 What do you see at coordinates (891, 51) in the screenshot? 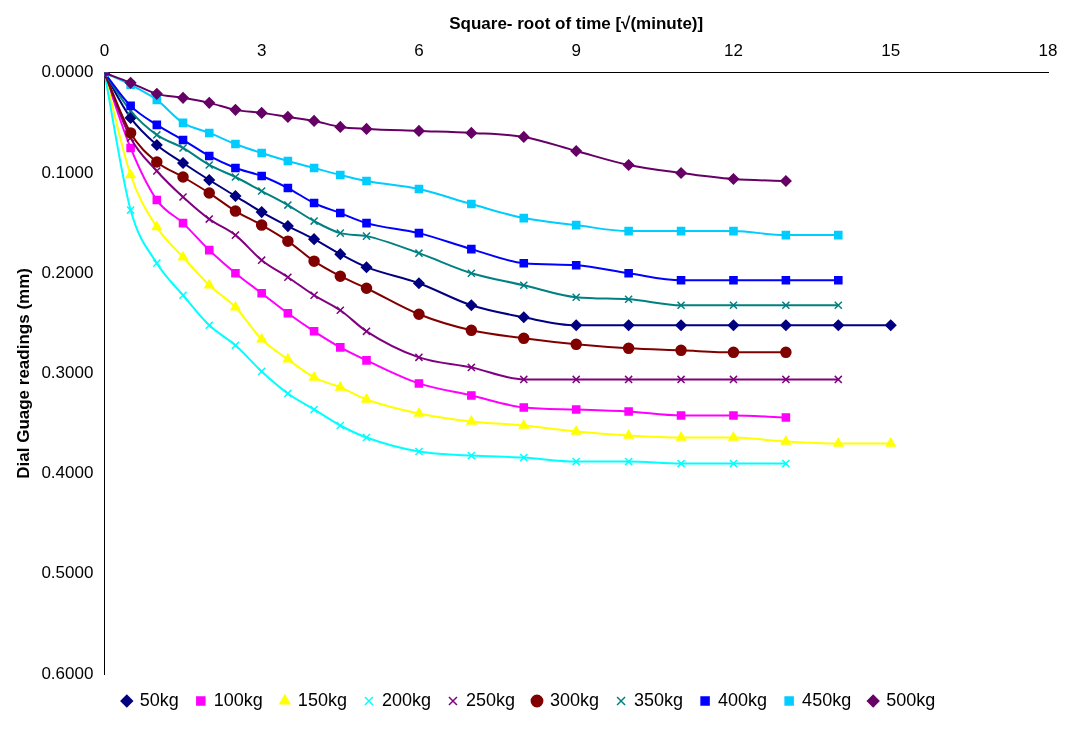
I see `x-tick-label: 15` at bounding box center [891, 51].